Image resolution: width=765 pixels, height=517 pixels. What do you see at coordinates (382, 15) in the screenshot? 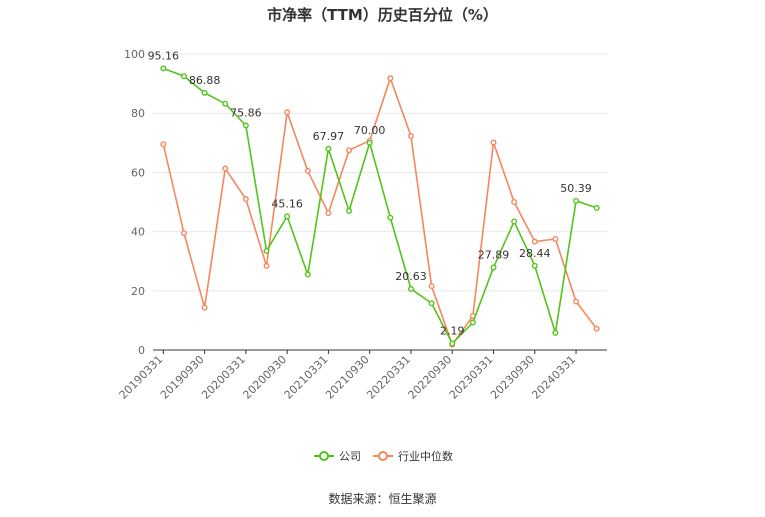
I see `chart-title: 市净率（TTM）历史百分位（%）` at bounding box center [382, 15].